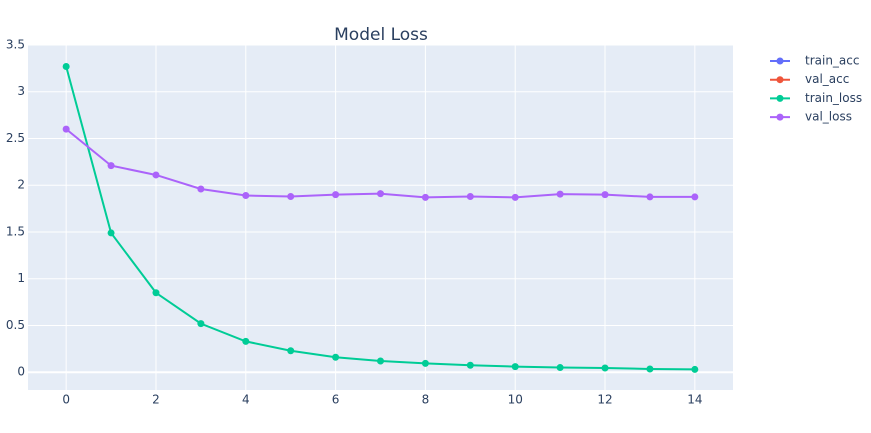  What do you see at coordinates (604, 400) in the screenshot?
I see `x-tick-label: 12` at bounding box center [604, 400].